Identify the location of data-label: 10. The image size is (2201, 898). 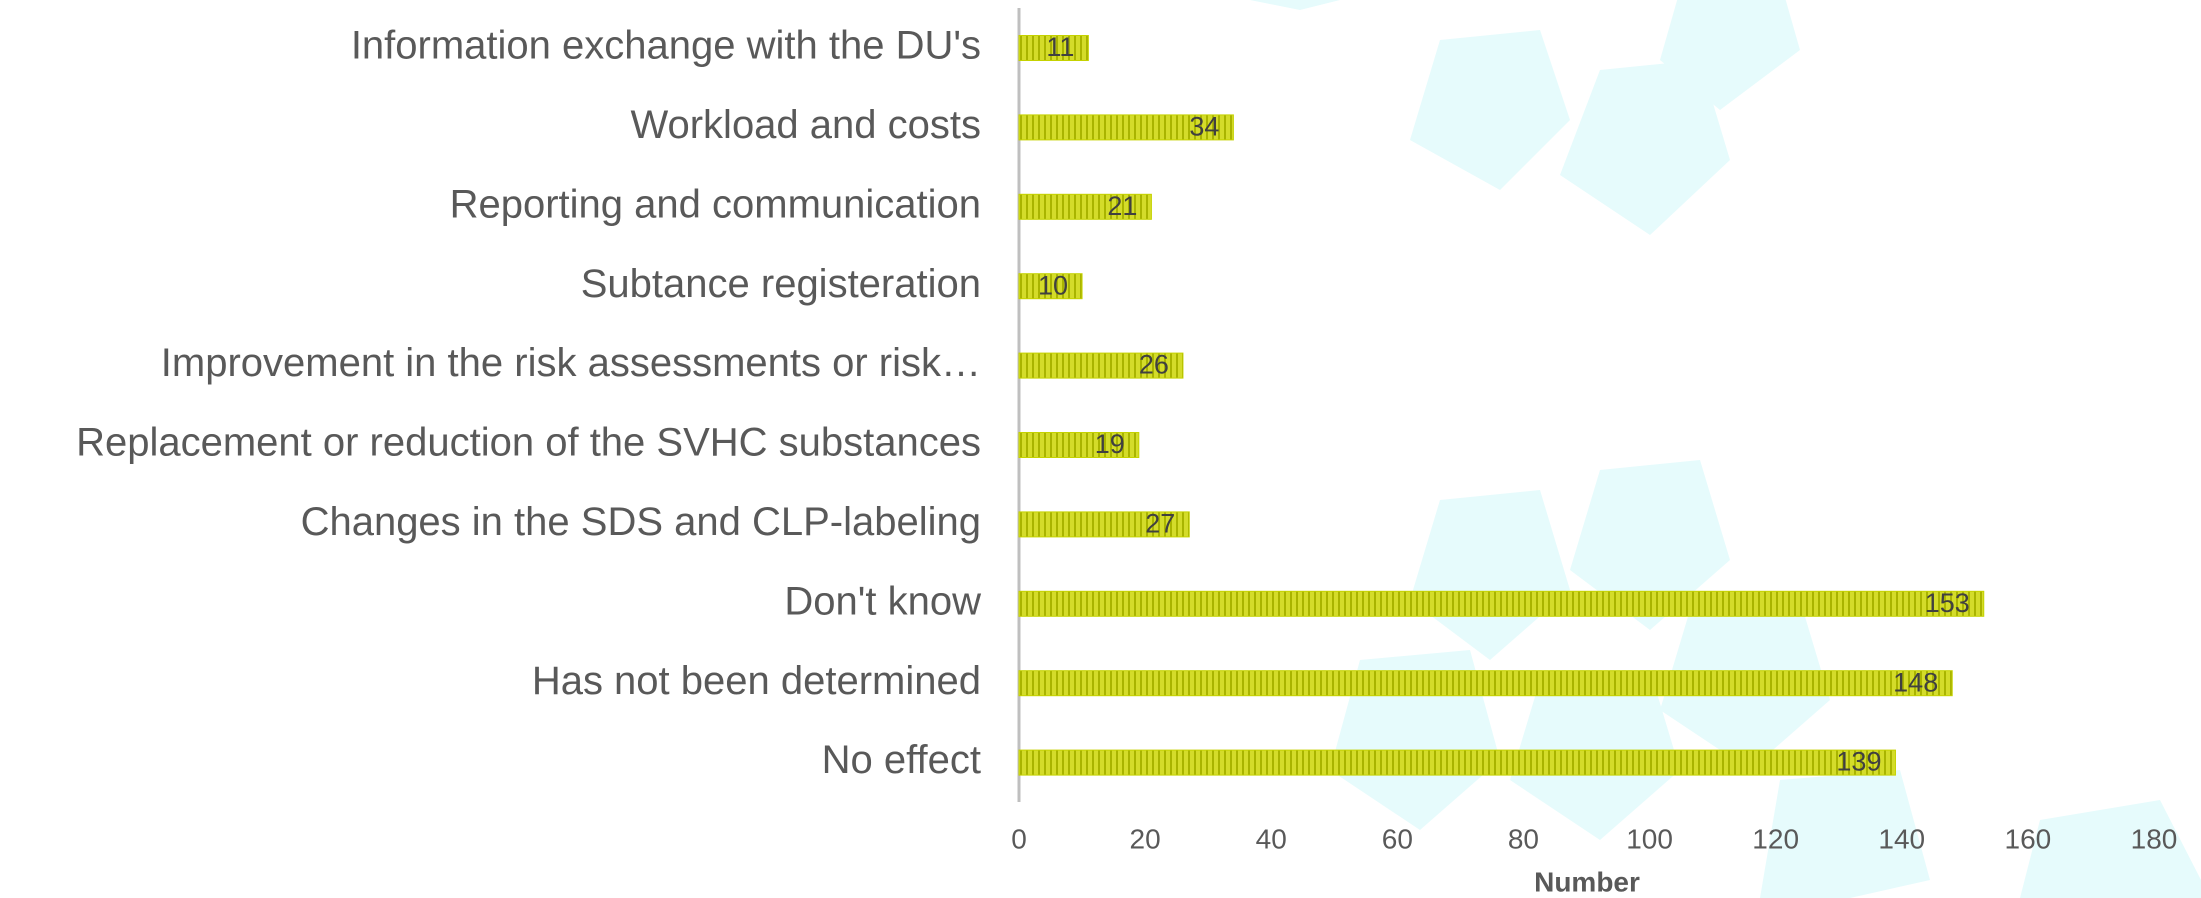
(1053, 285).